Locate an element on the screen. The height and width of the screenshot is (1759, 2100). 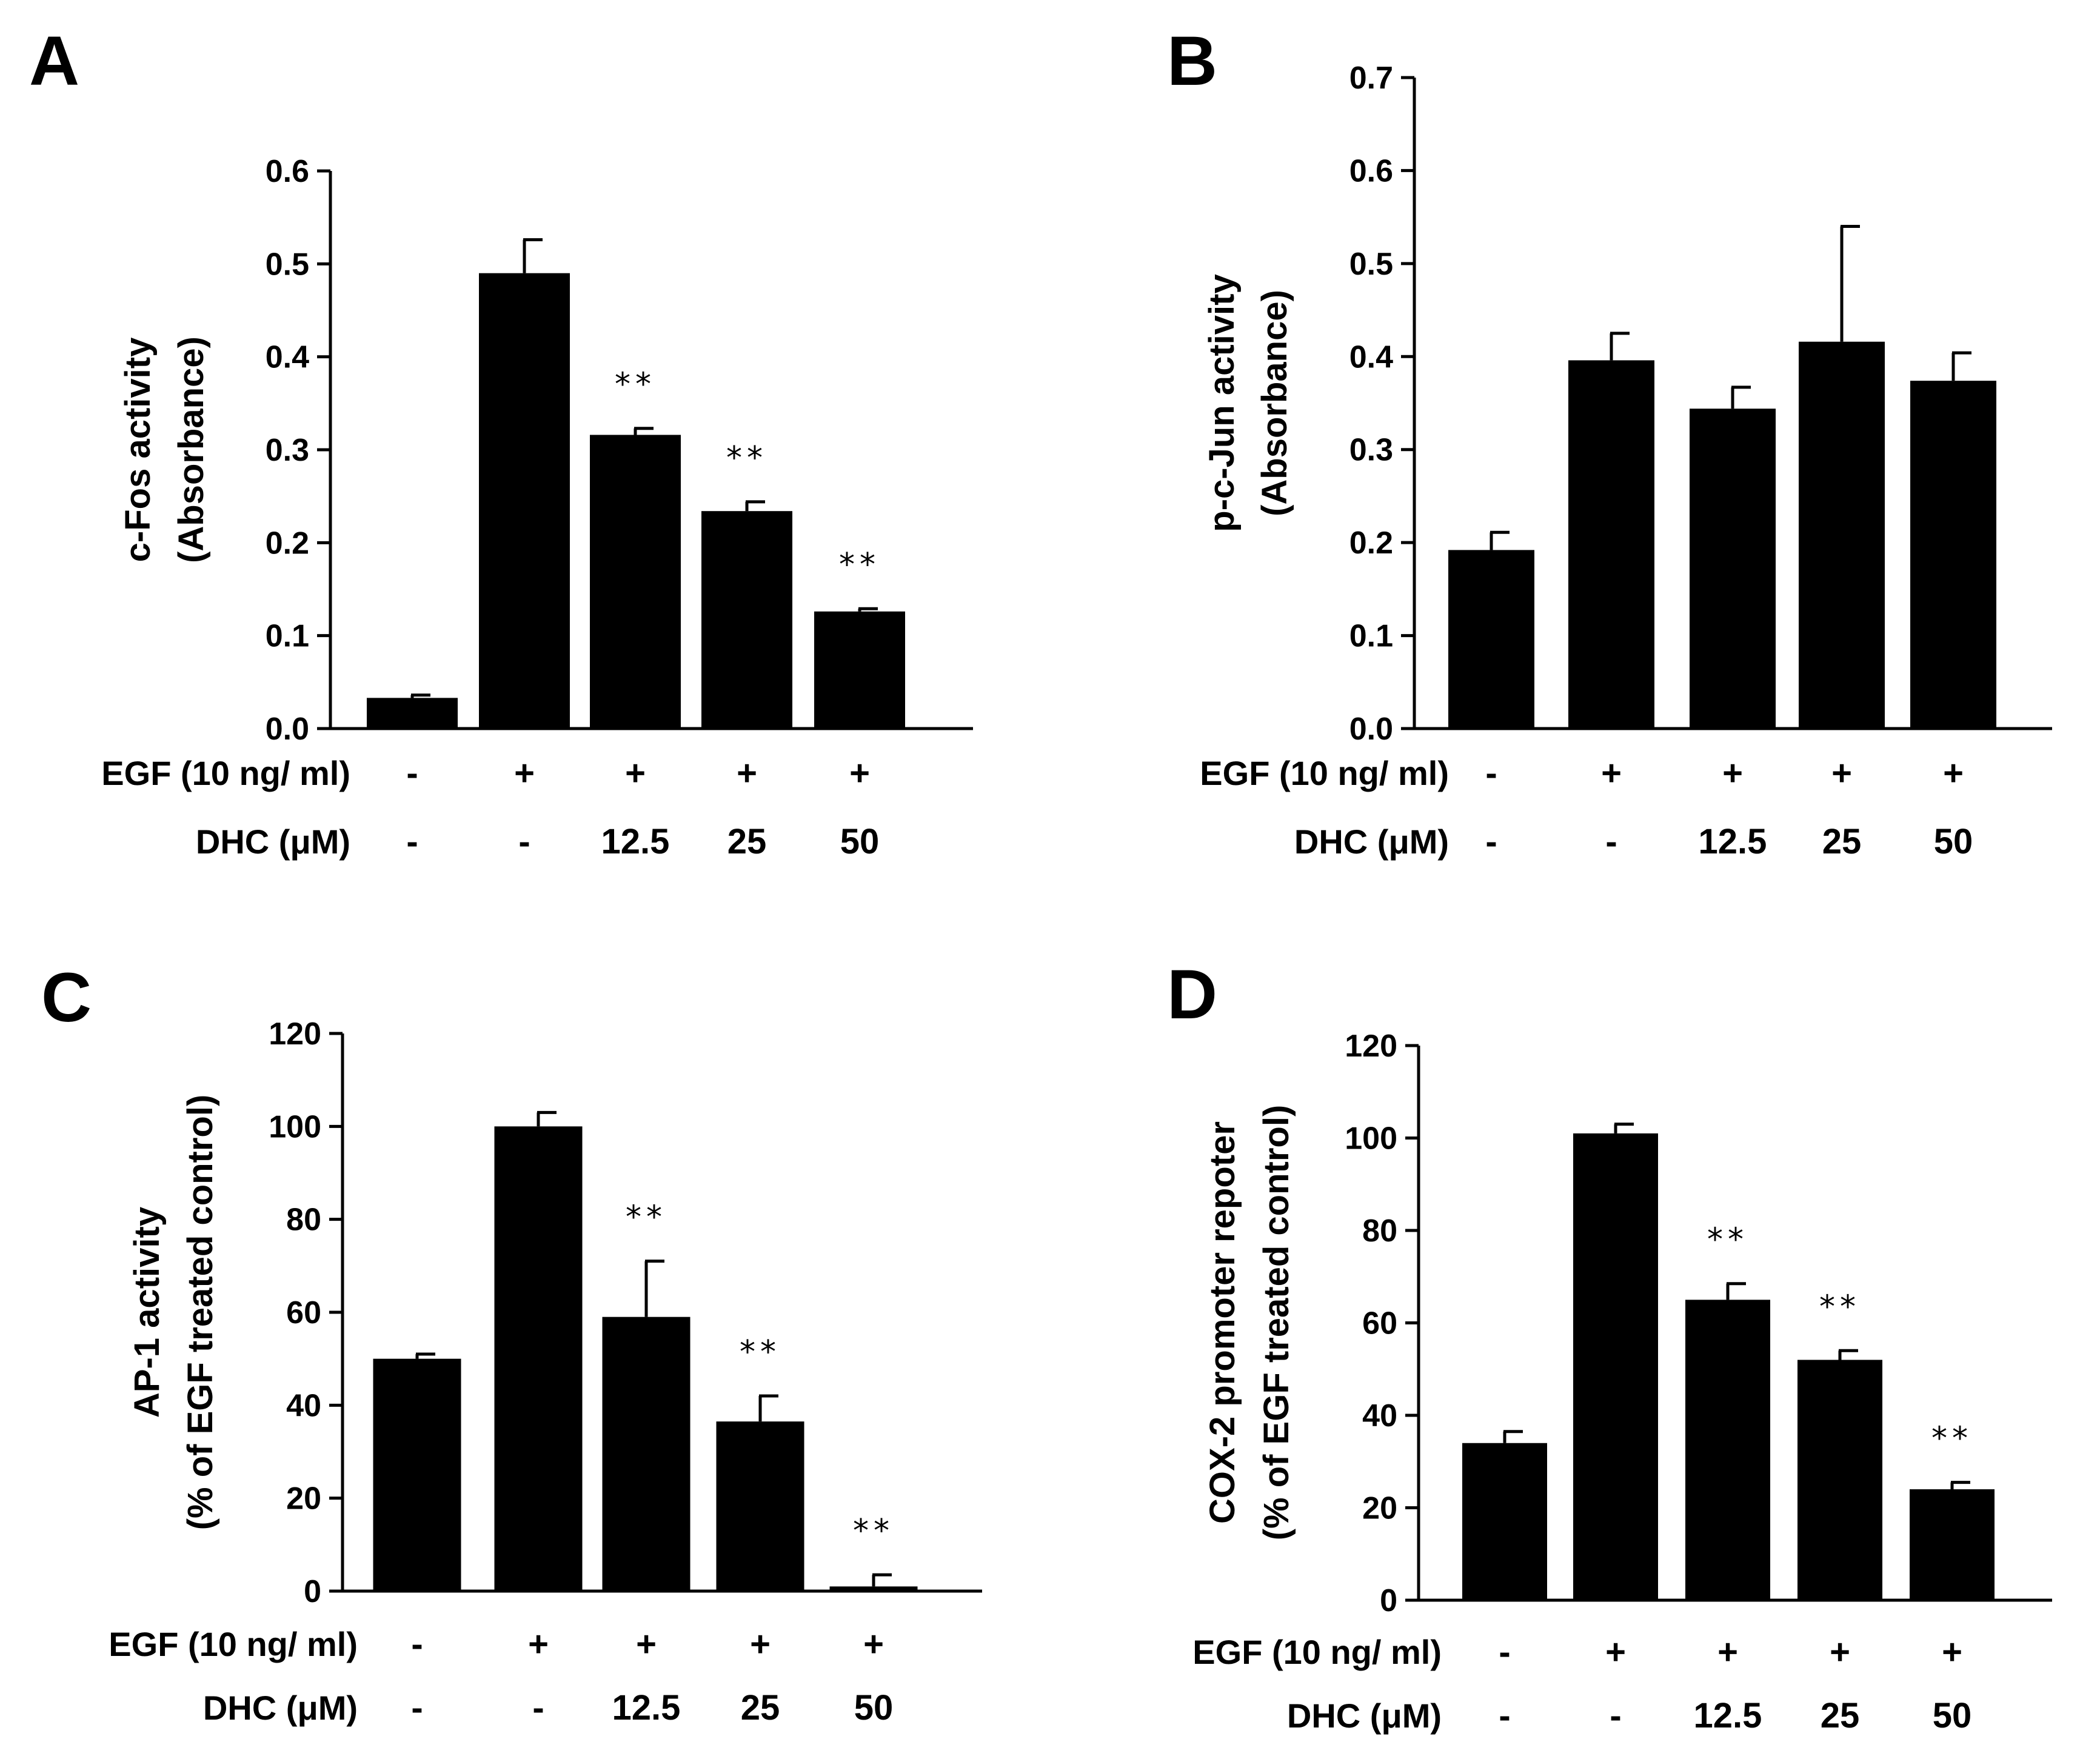
panel-letter: A is located at coordinates (54, 61).